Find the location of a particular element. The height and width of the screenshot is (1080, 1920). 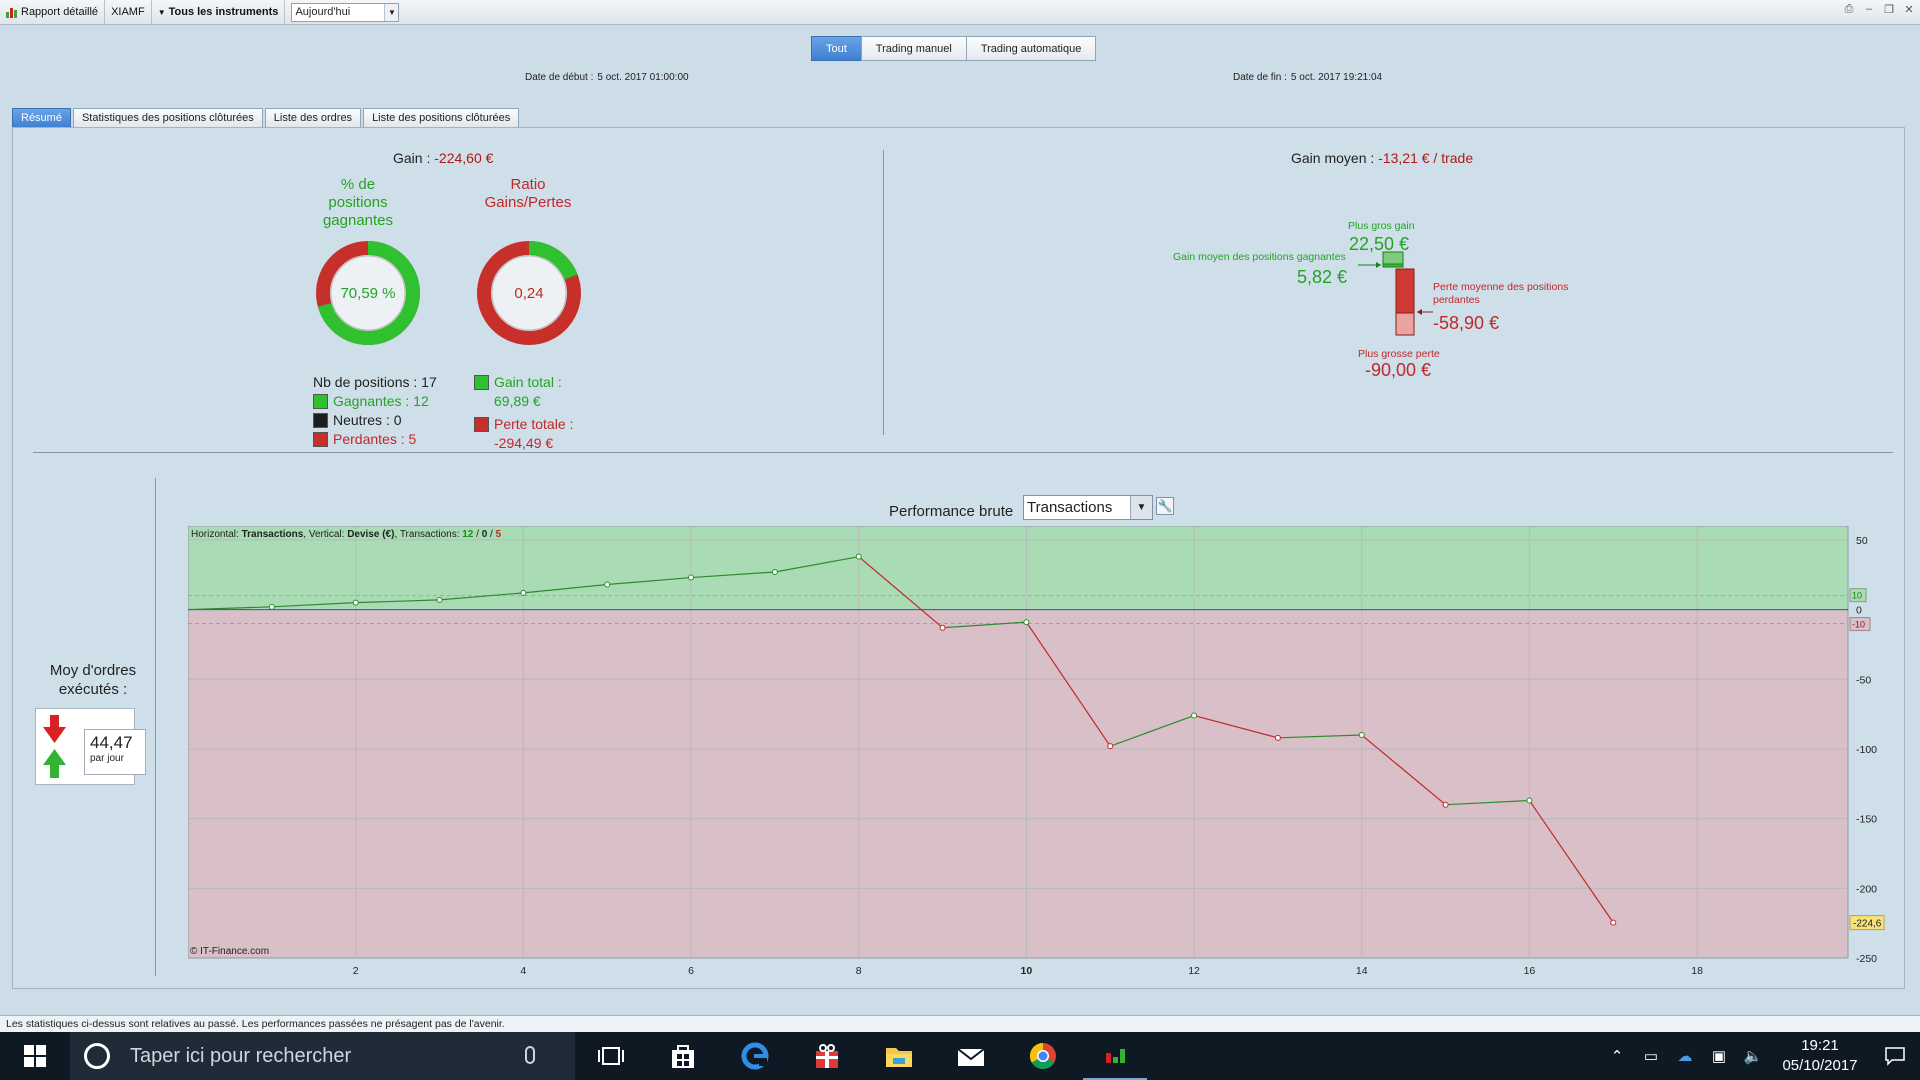

windows-icon is located at coordinates (35, 1056).